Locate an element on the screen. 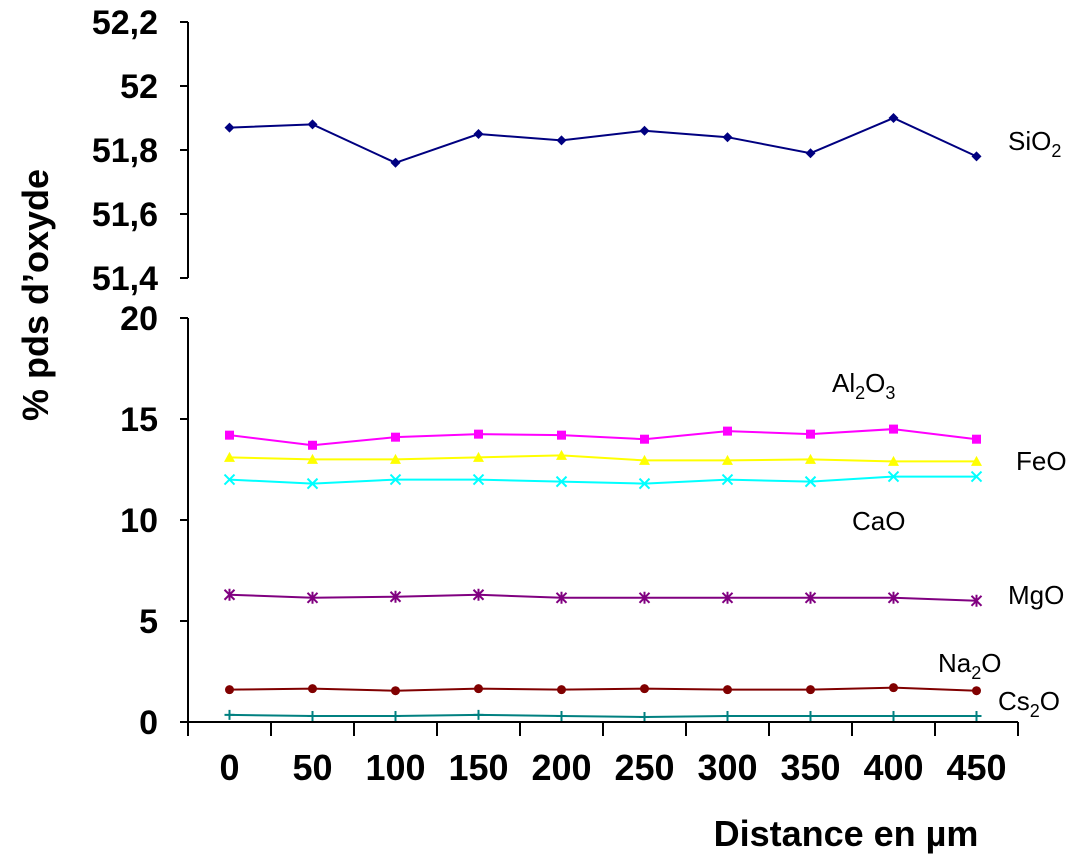 The image size is (1078, 856). series-mgo-line is located at coordinates (603, 597).